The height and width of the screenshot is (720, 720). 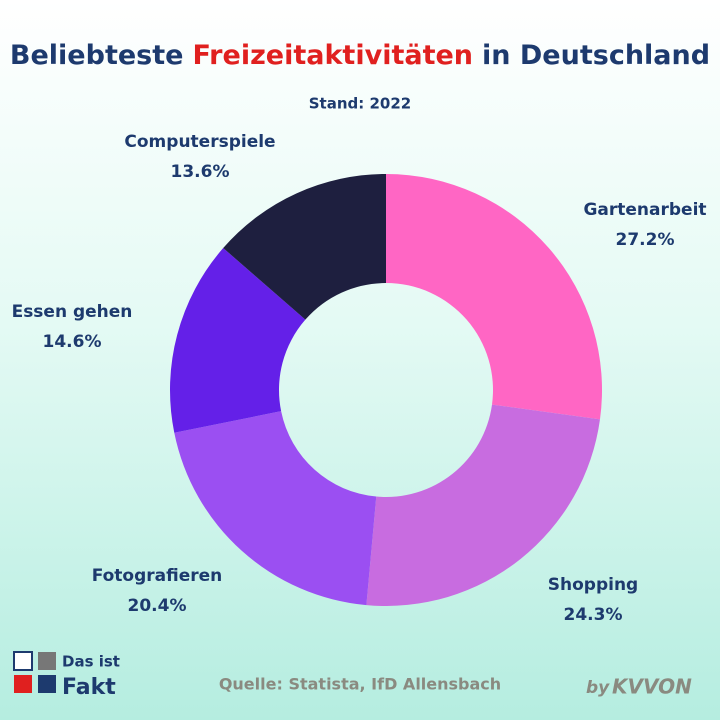 What do you see at coordinates (360, 684) in the screenshot?
I see `source: Quelle: Statista, IfD Allensbach` at bounding box center [360, 684].